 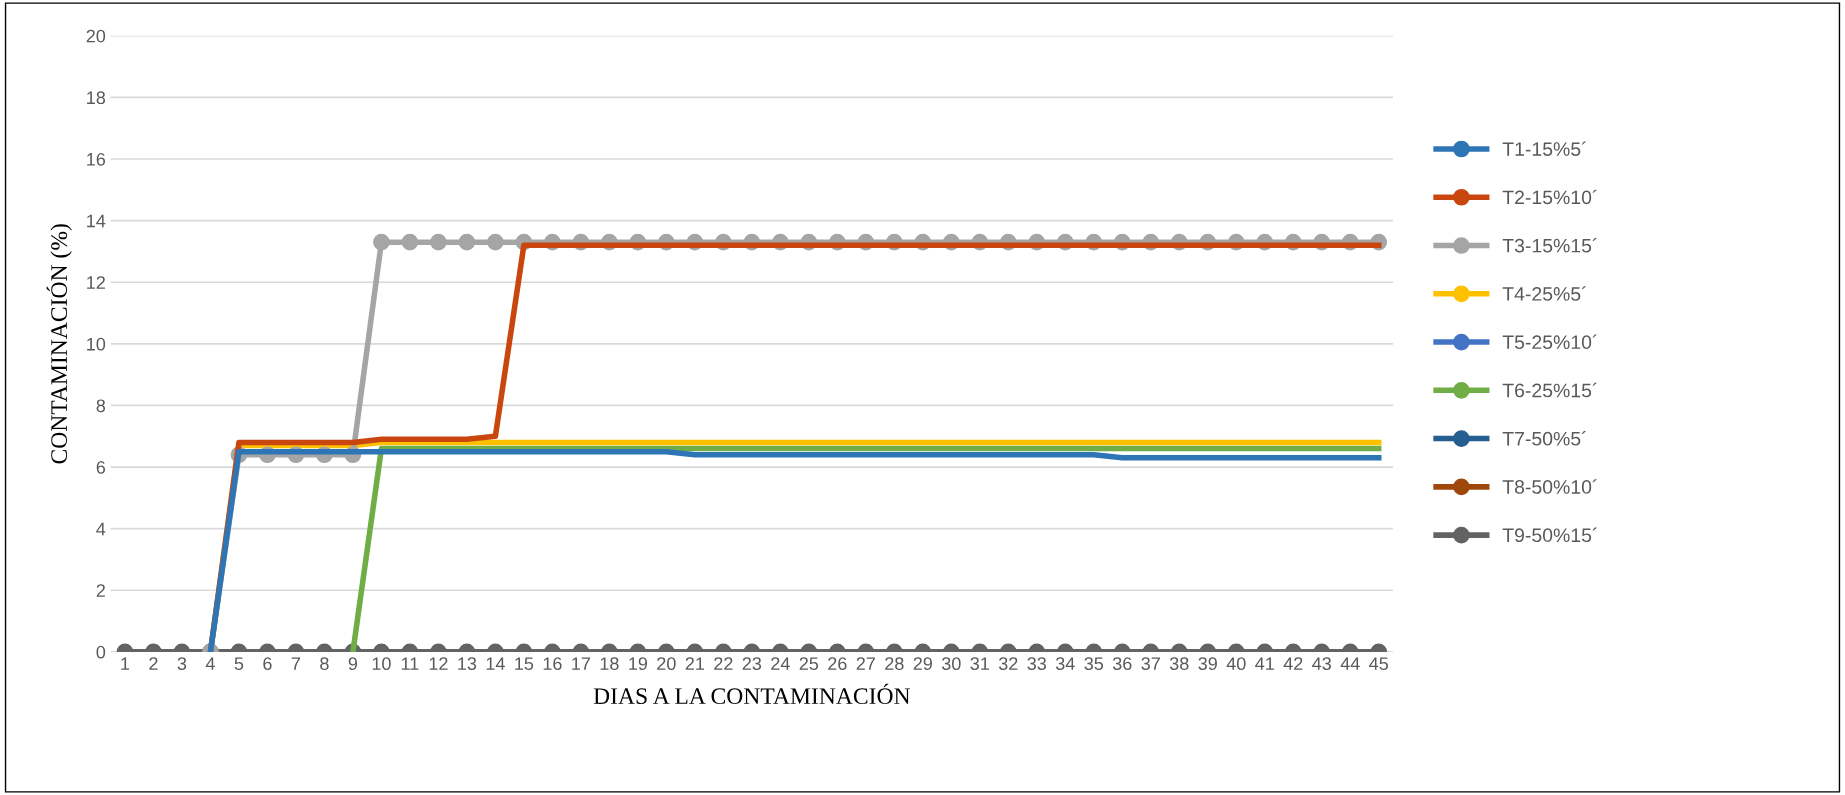 I want to click on y-tick-label: 14, so click(x=96, y=221).